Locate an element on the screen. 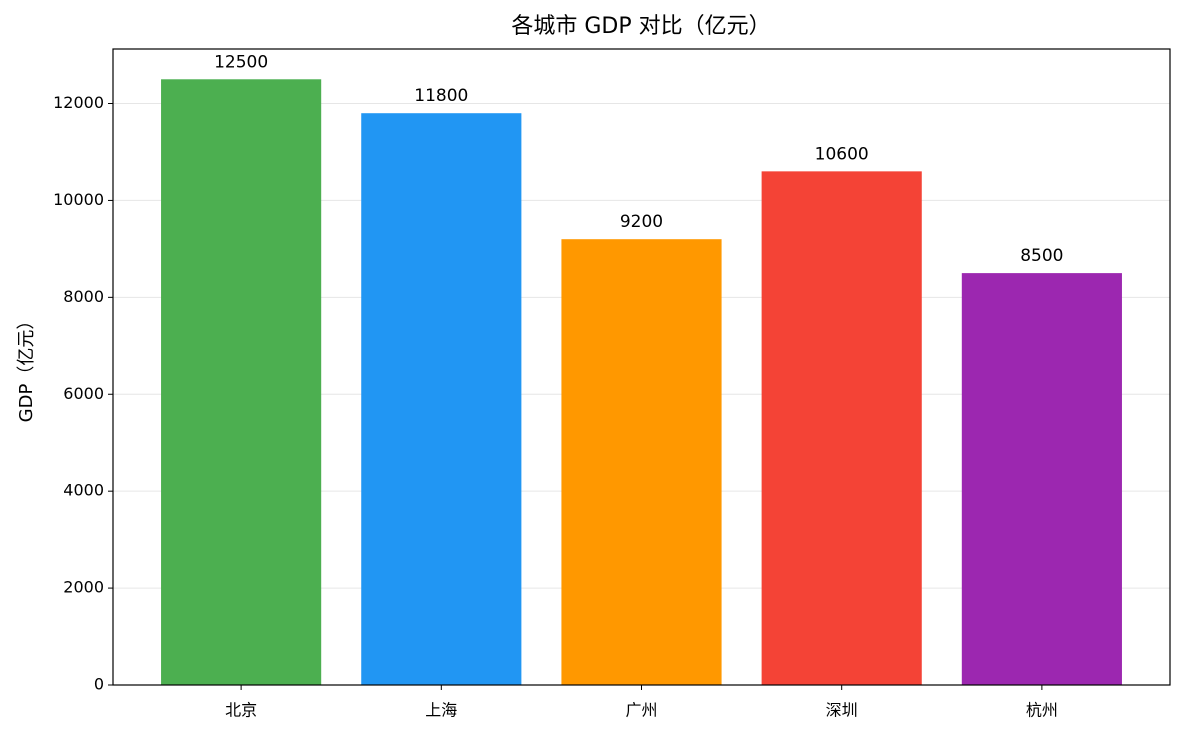 Image resolution: width=1184 pixels, height=734 pixels. x-tick-label: 杭州 is located at coordinates (1042, 710).